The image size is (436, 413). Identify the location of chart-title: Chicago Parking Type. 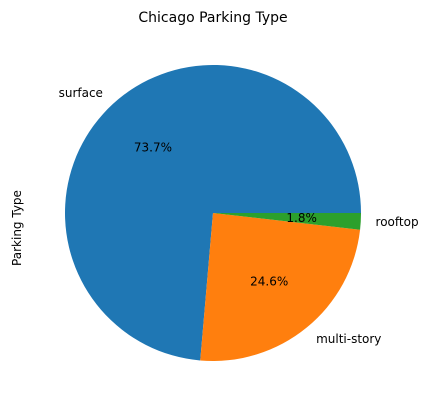
(212, 18).